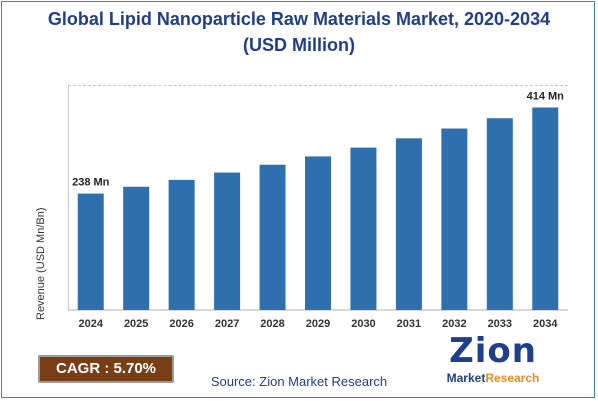 The image size is (598, 401). Describe the element at coordinates (181, 244) in the screenshot. I see `bar-2026` at that location.